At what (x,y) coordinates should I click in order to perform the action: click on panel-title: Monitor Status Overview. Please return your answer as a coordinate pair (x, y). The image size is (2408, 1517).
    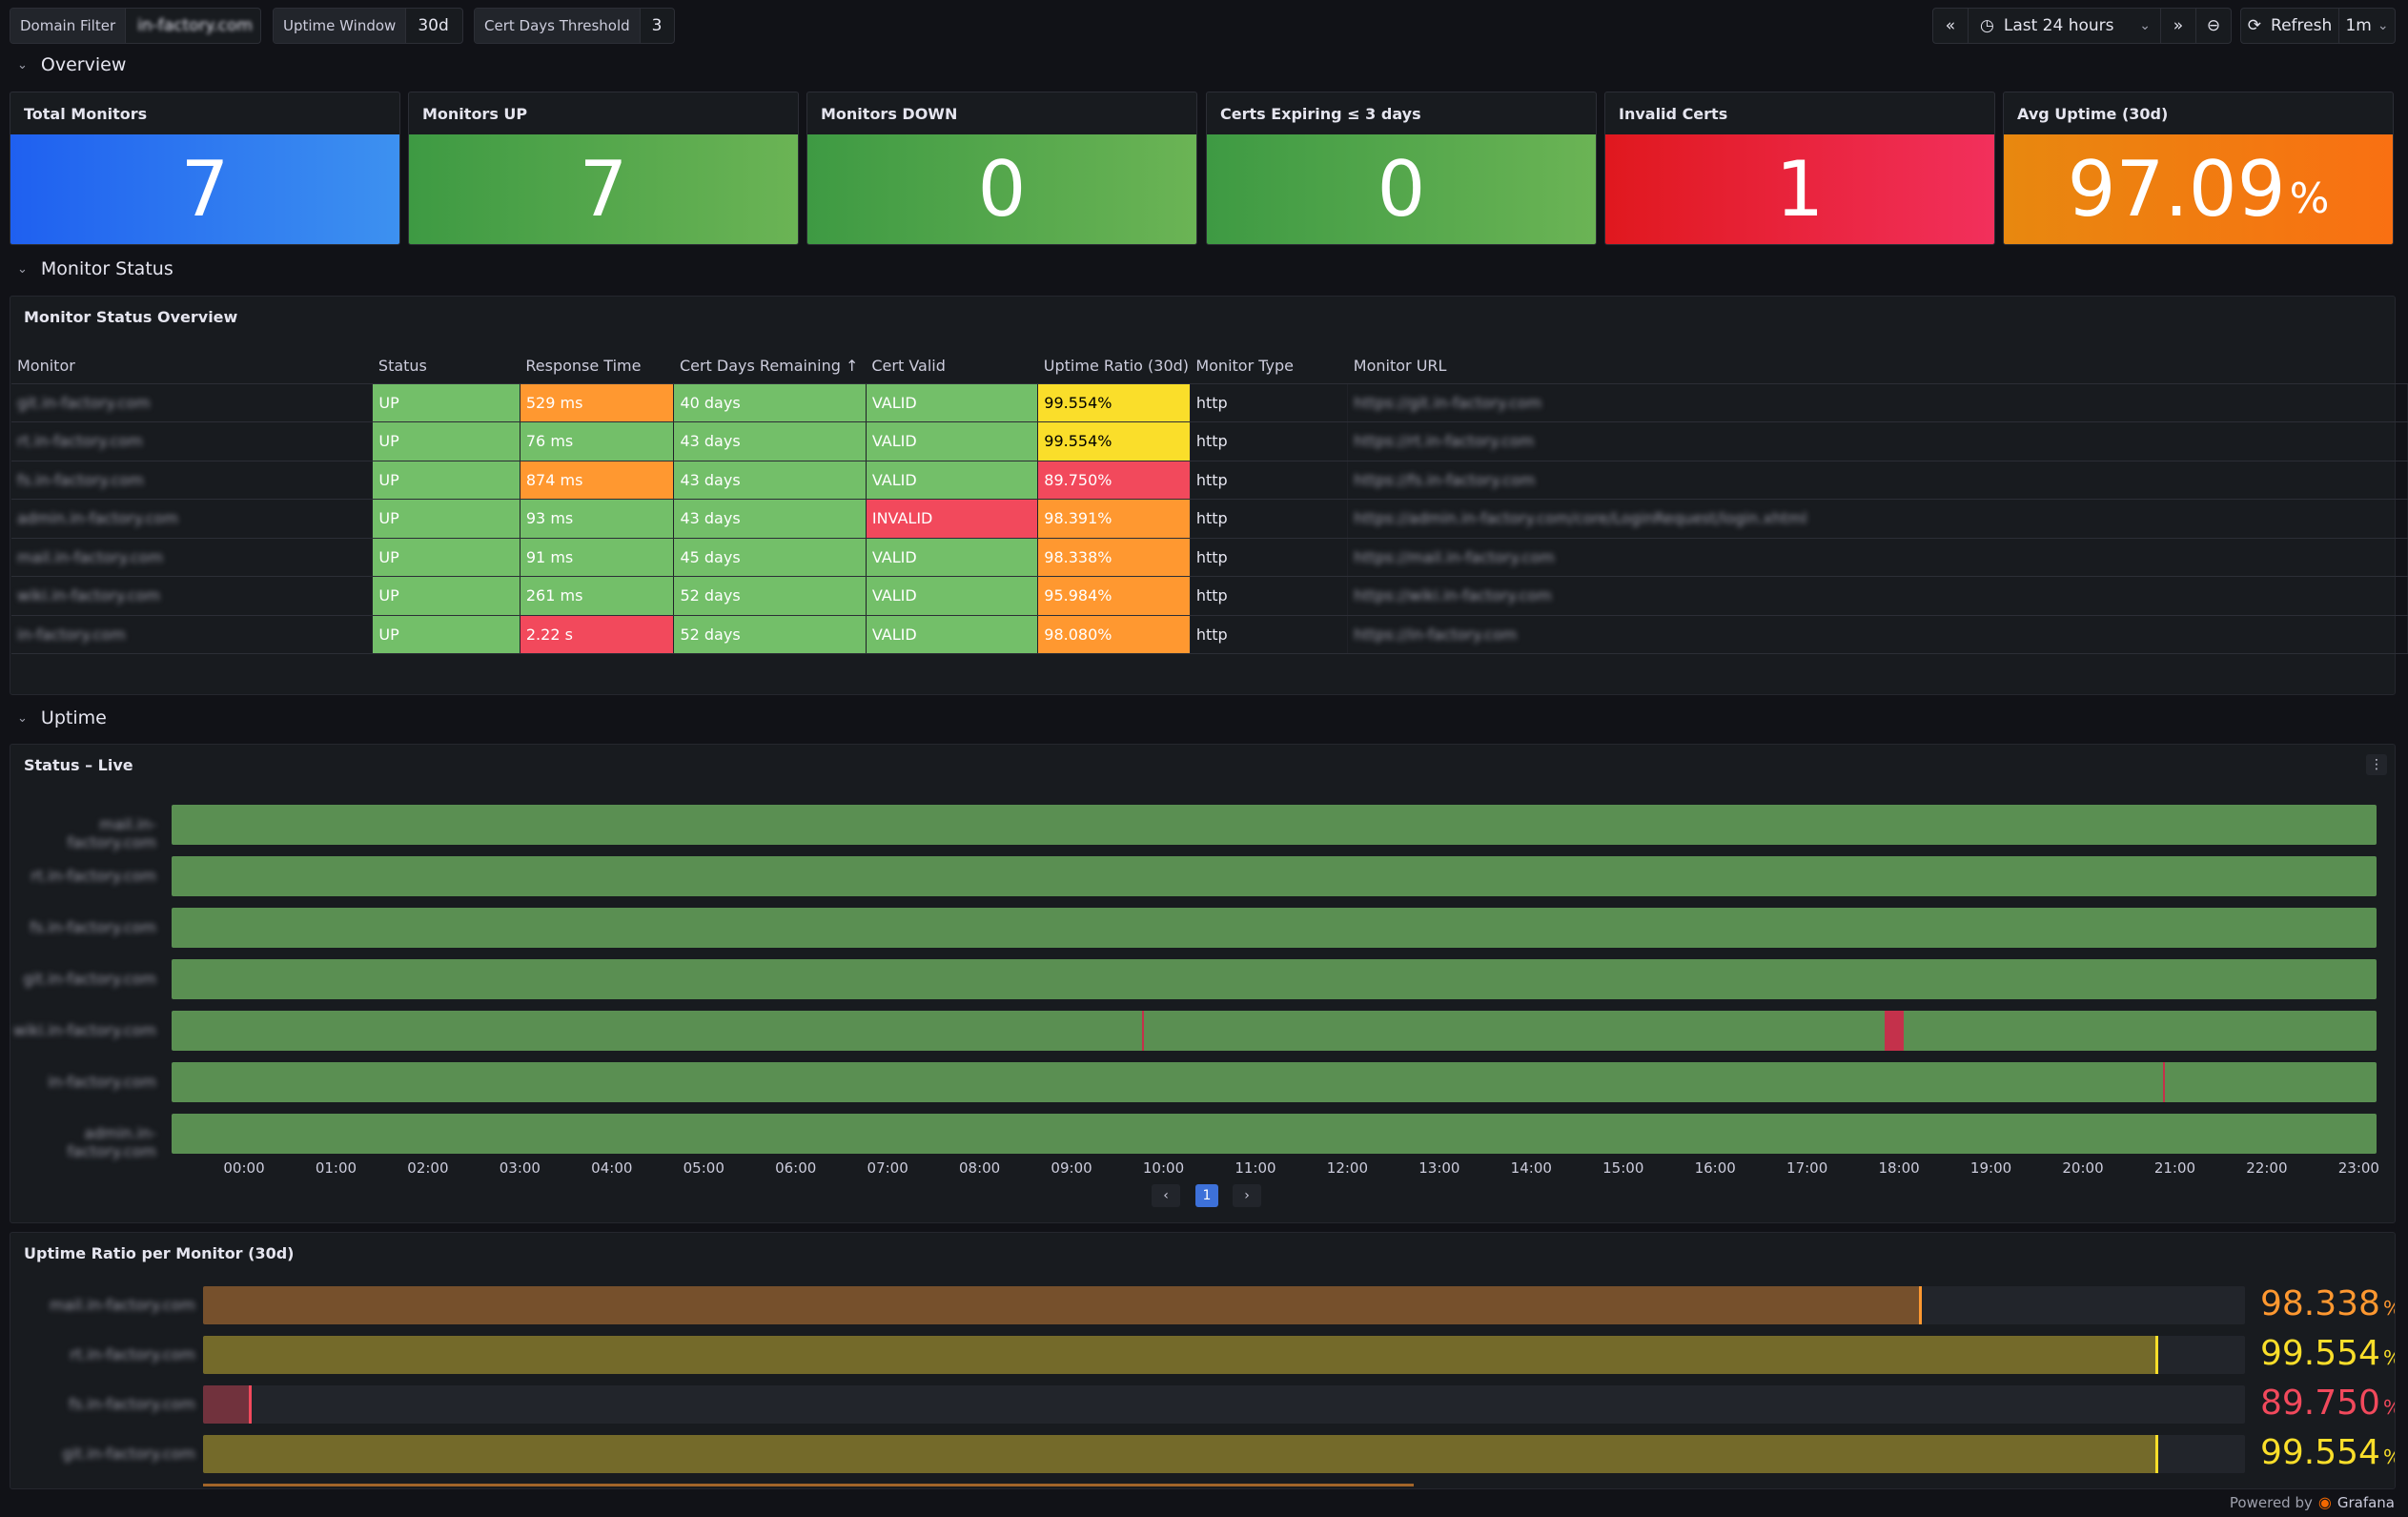
    Looking at the image, I should click on (131, 317).